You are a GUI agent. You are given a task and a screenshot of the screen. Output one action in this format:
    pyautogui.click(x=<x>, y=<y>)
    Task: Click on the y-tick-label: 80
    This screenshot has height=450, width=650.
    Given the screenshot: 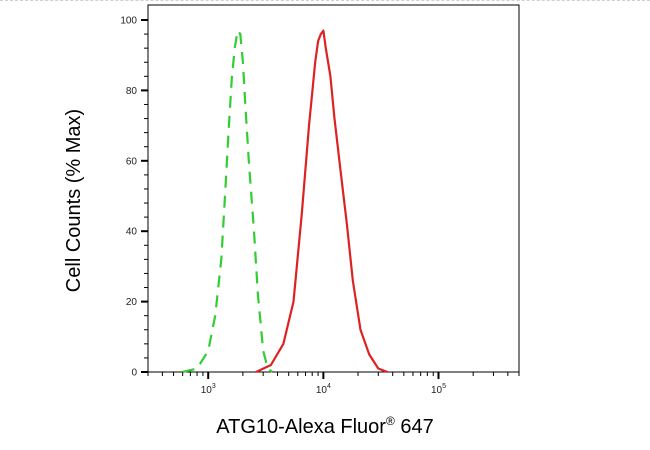 What is the action you would take?
    pyautogui.click(x=132, y=91)
    